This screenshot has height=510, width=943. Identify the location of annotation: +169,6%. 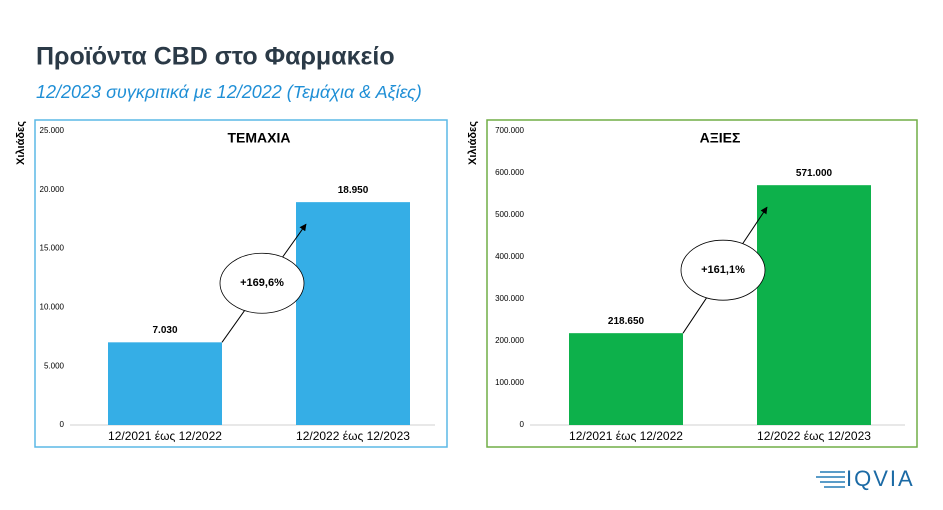
(262, 283).